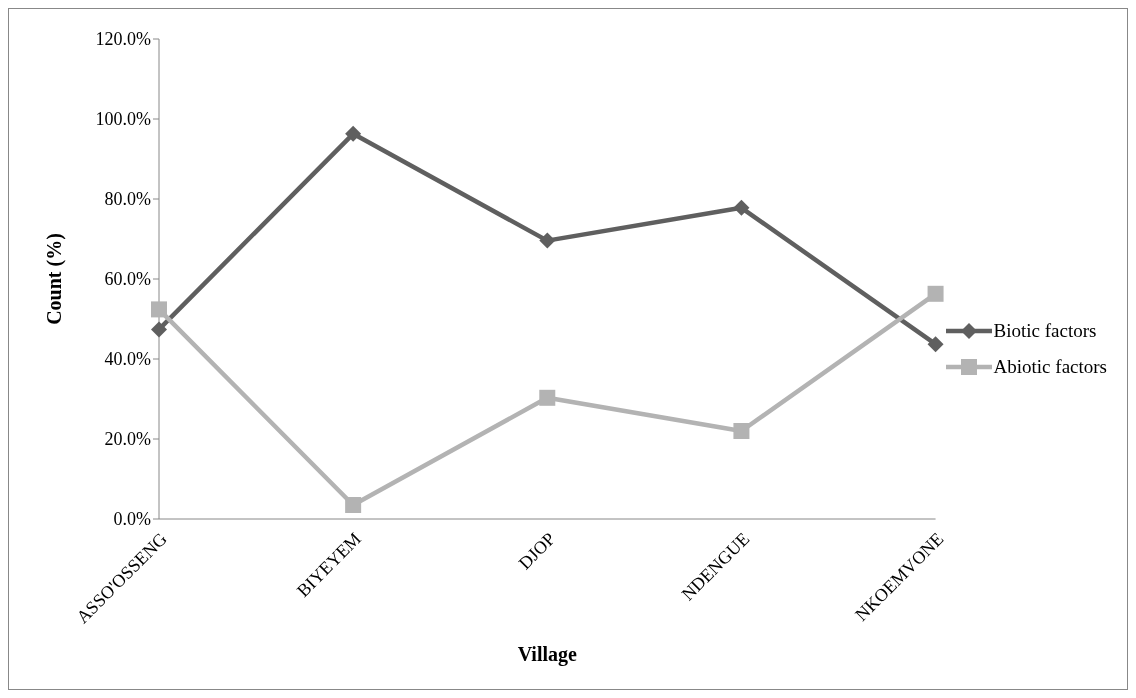  Describe the element at coordinates (127, 199) in the screenshot. I see `y-tick-label: 80.0%` at that location.